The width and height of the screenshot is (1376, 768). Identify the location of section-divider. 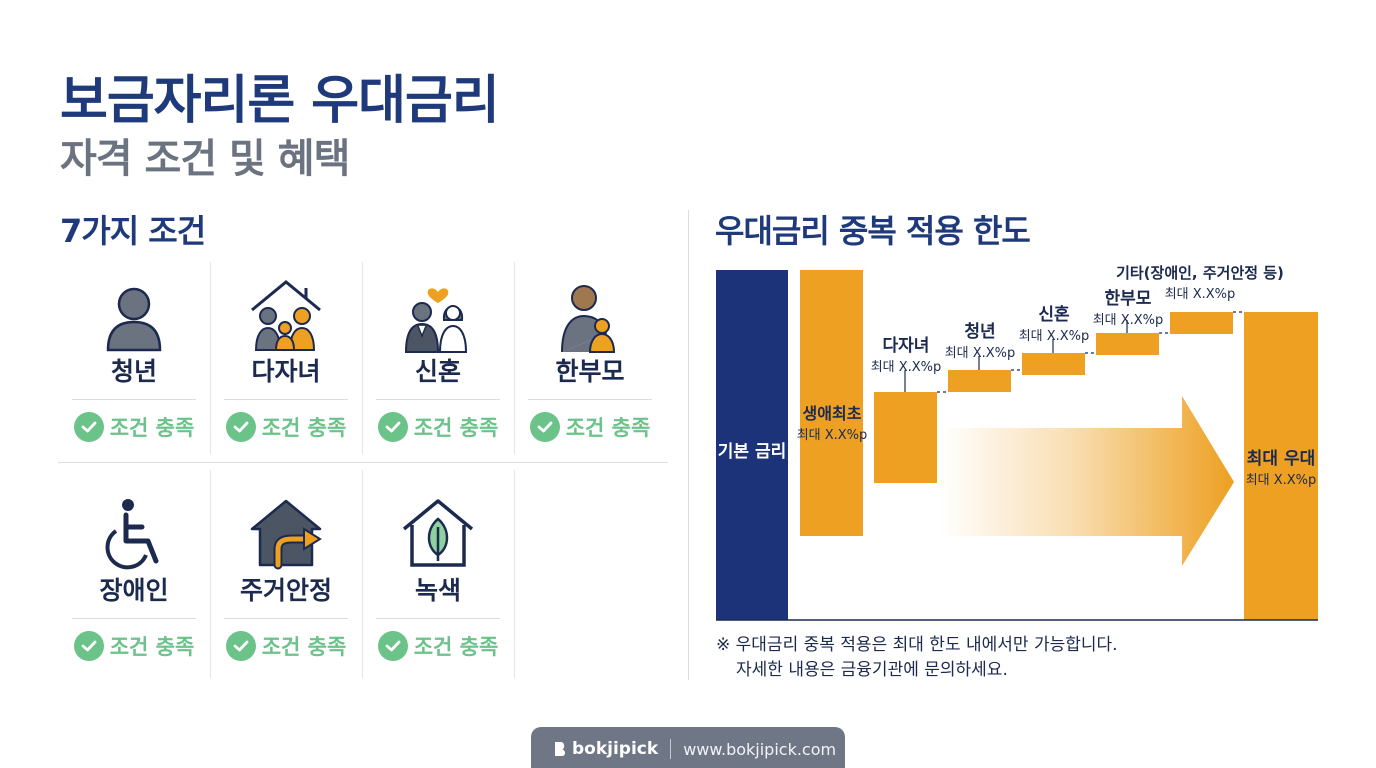
(688, 445).